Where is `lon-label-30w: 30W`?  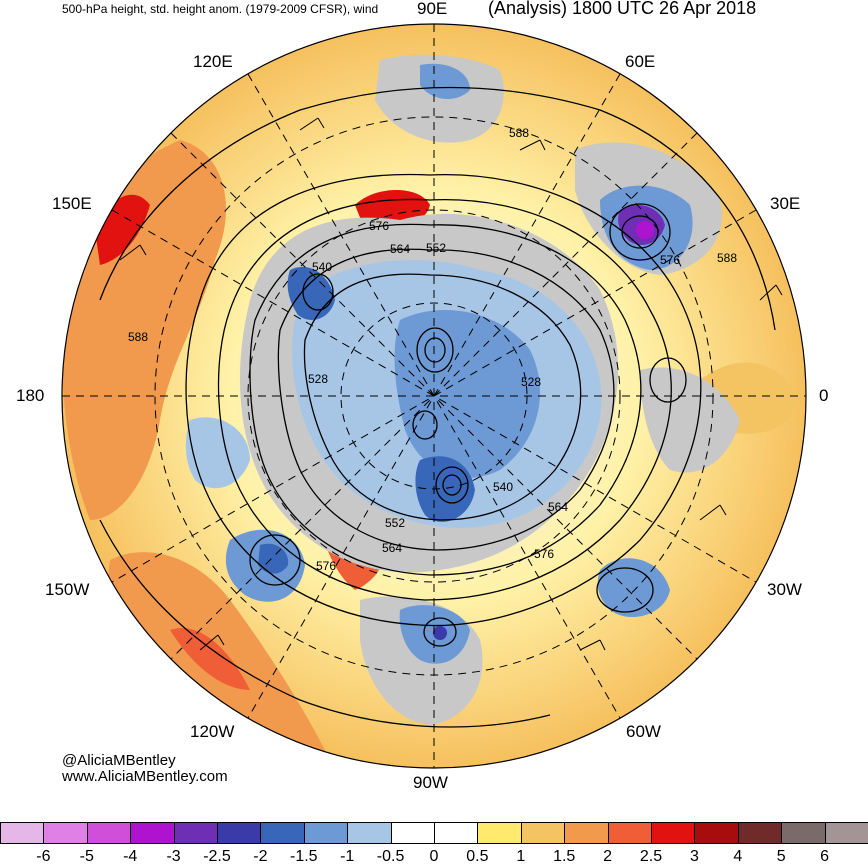 lon-label-30w: 30W is located at coordinates (784, 589).